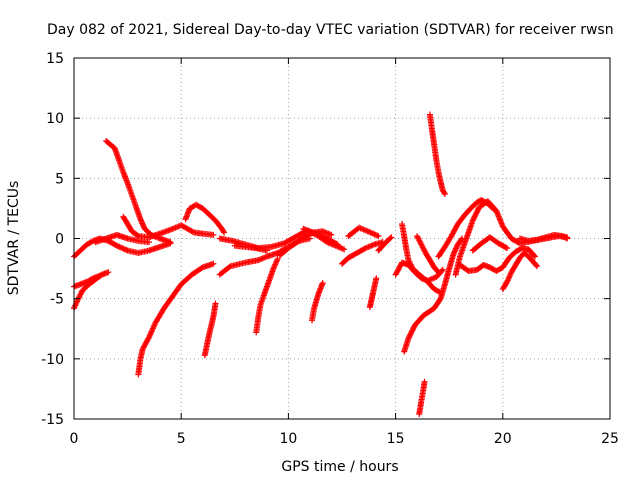 The image size is (640, 480). Describe the element at coordinates (428, 254) in the screenshot. I see `series-arc-z` at that location.